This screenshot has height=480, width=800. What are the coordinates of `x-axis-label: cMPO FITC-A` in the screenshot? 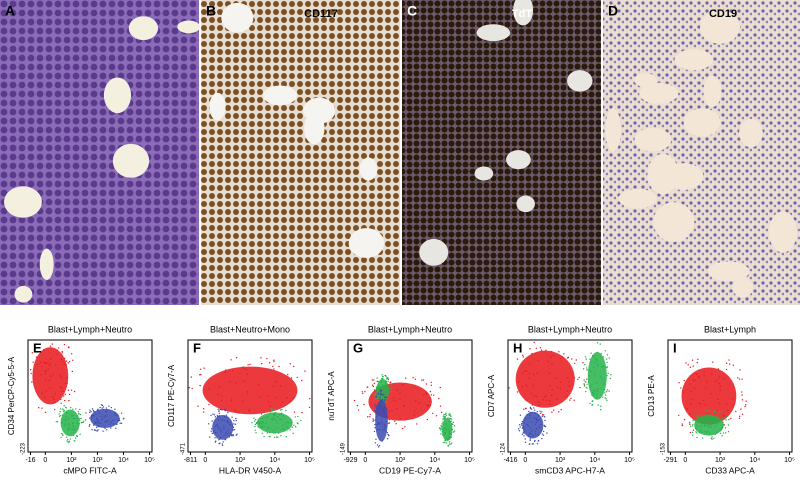 It's located at (90, 470).